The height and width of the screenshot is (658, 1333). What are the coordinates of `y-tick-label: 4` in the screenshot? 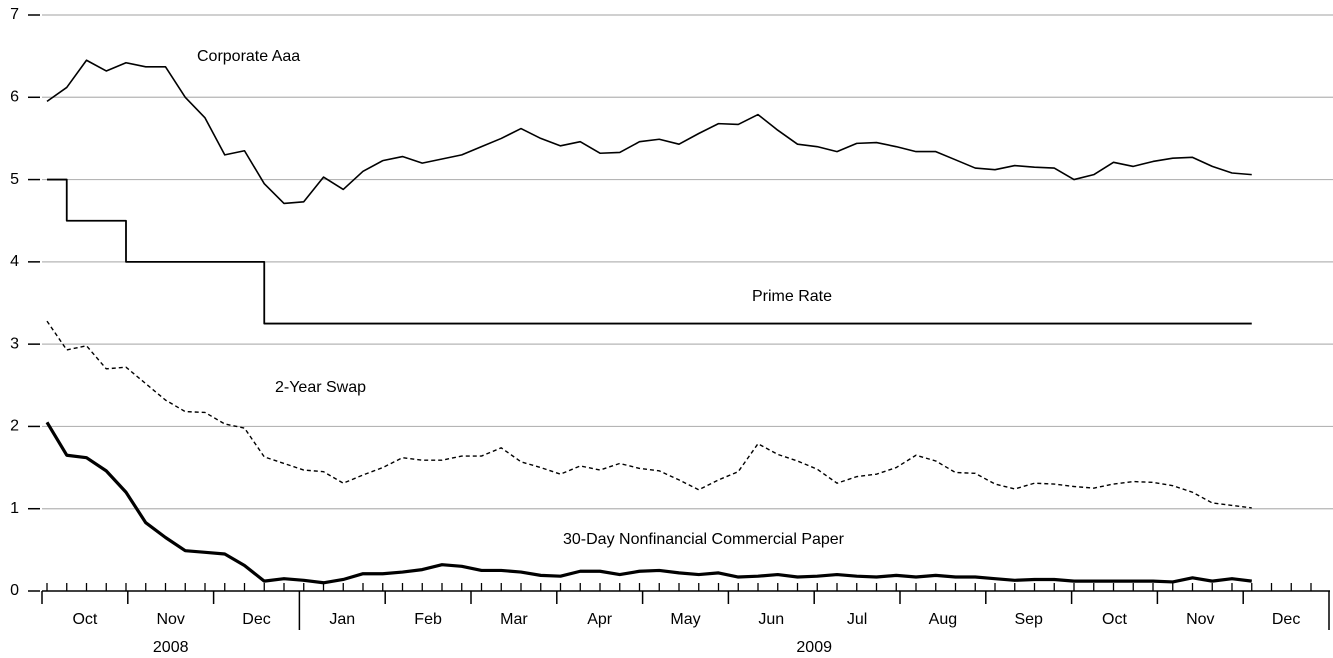 It's located at (14, 261).